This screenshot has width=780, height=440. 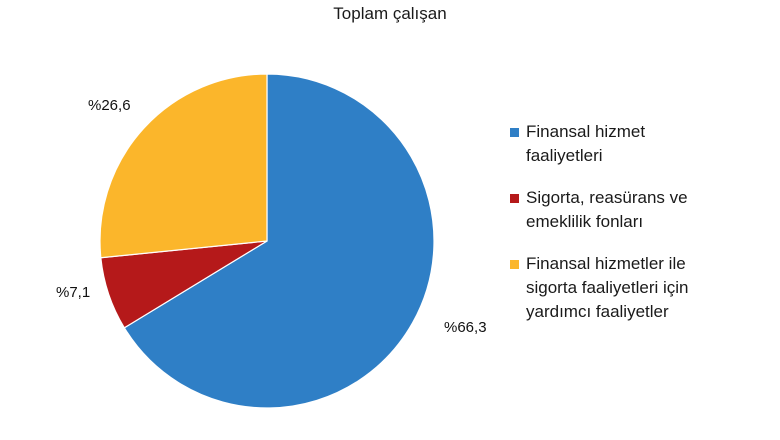 I want to click on legend-item: Sigorta, reasürans ve emeklilik fonları, so click(x=640, y=210).